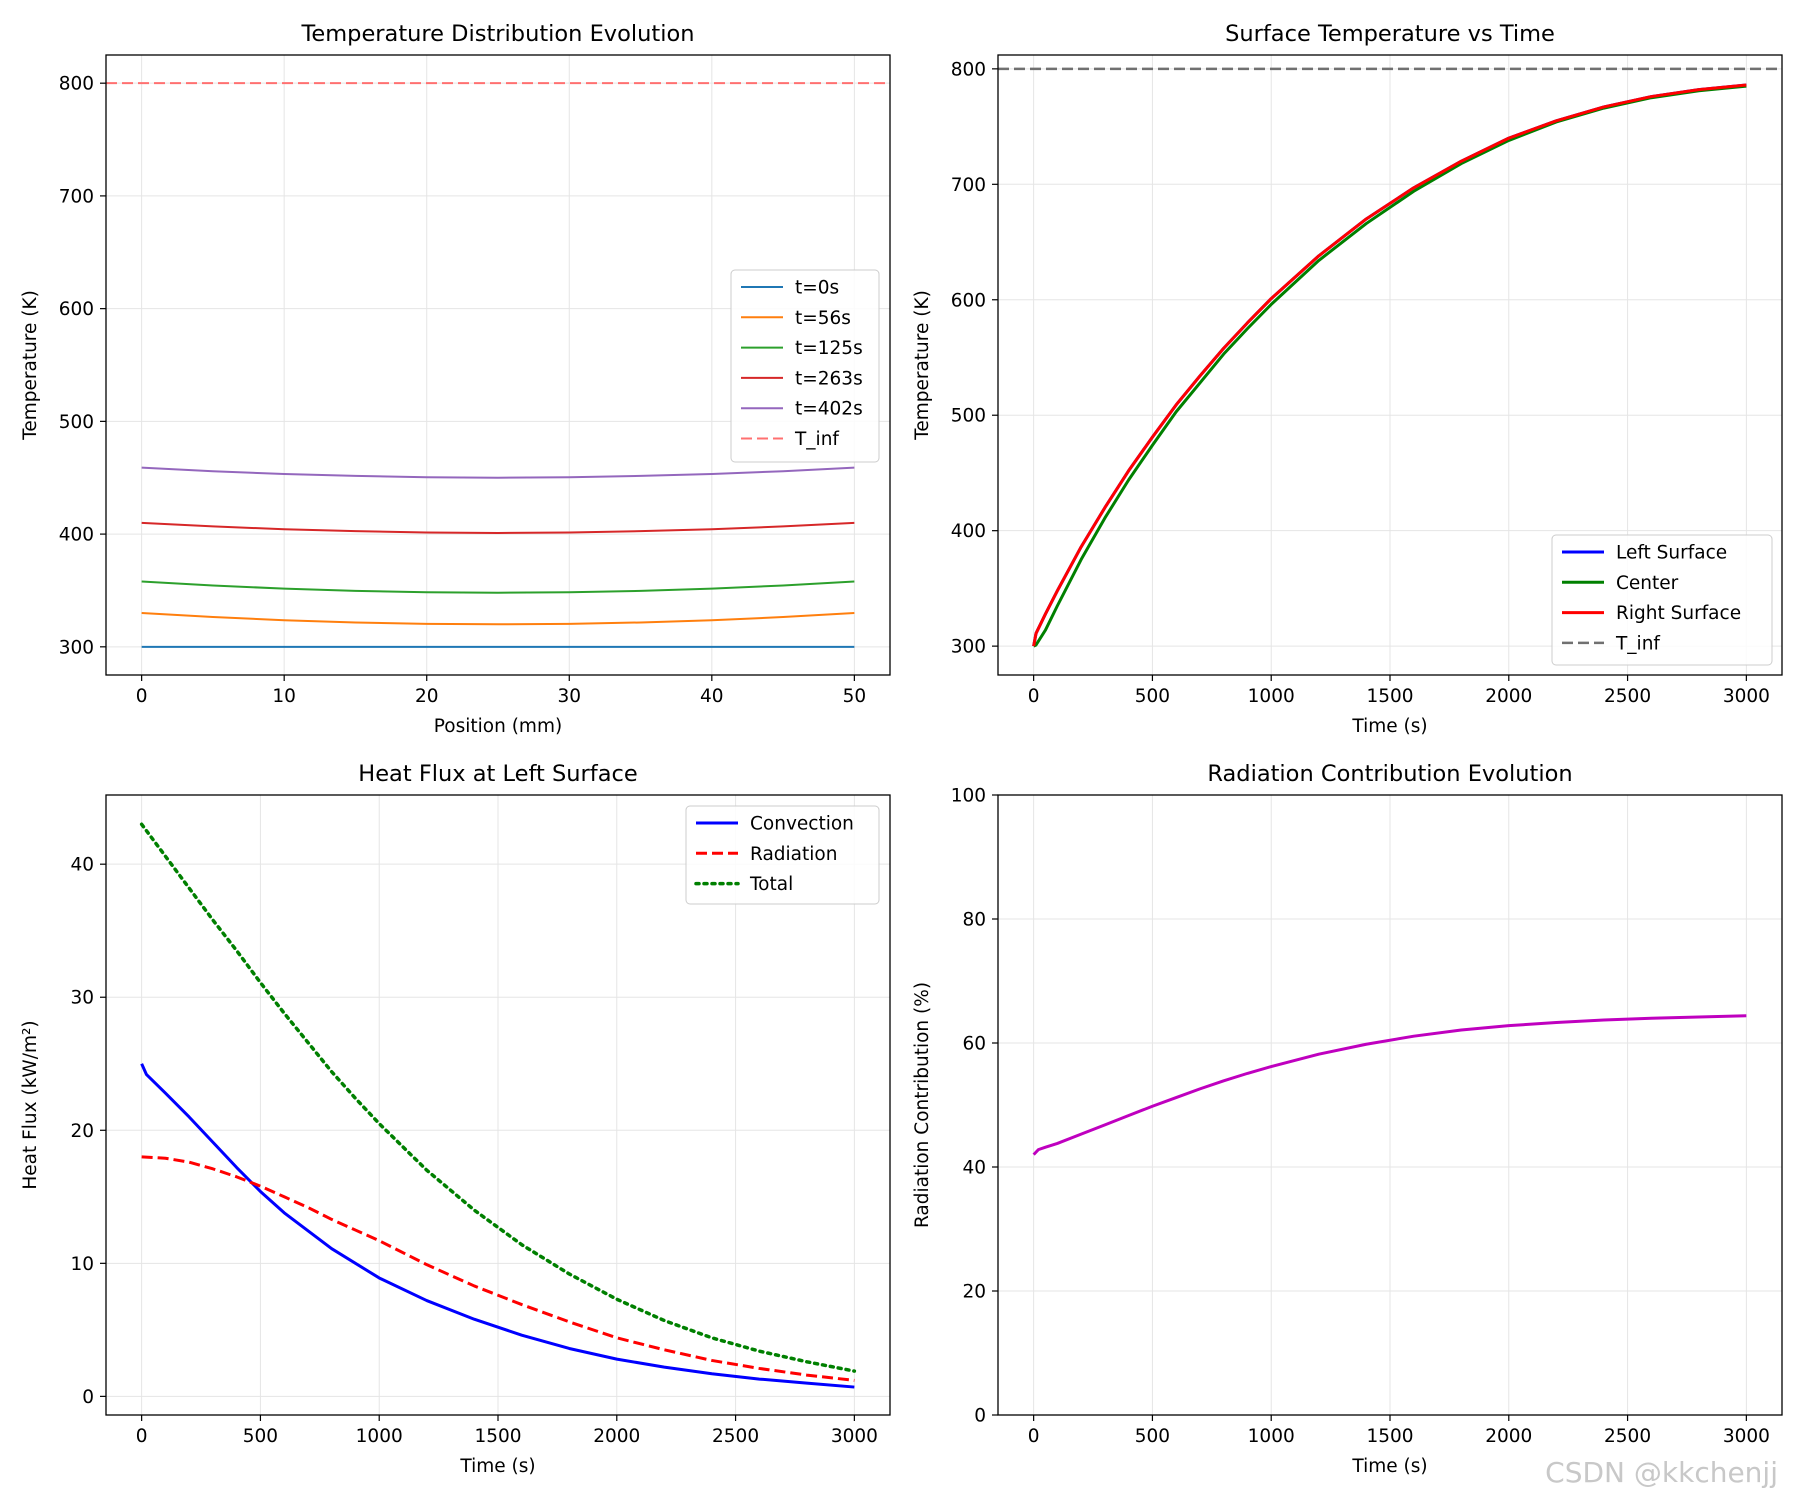  Describe the element at coordinates (974, 920) in the screenshot. I see `y-tick-label: 80` at that location.